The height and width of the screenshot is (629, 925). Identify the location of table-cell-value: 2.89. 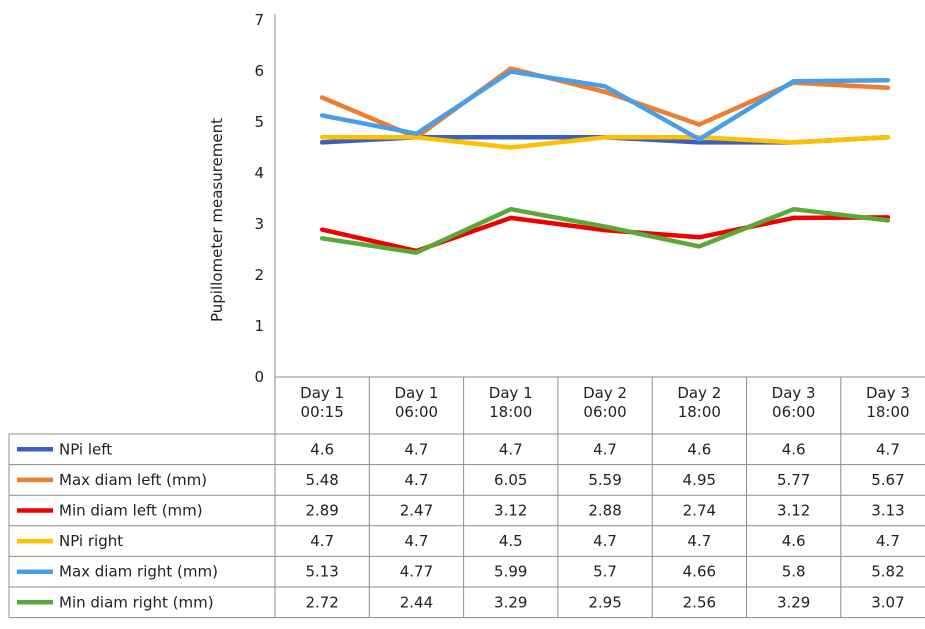
(321, 511).